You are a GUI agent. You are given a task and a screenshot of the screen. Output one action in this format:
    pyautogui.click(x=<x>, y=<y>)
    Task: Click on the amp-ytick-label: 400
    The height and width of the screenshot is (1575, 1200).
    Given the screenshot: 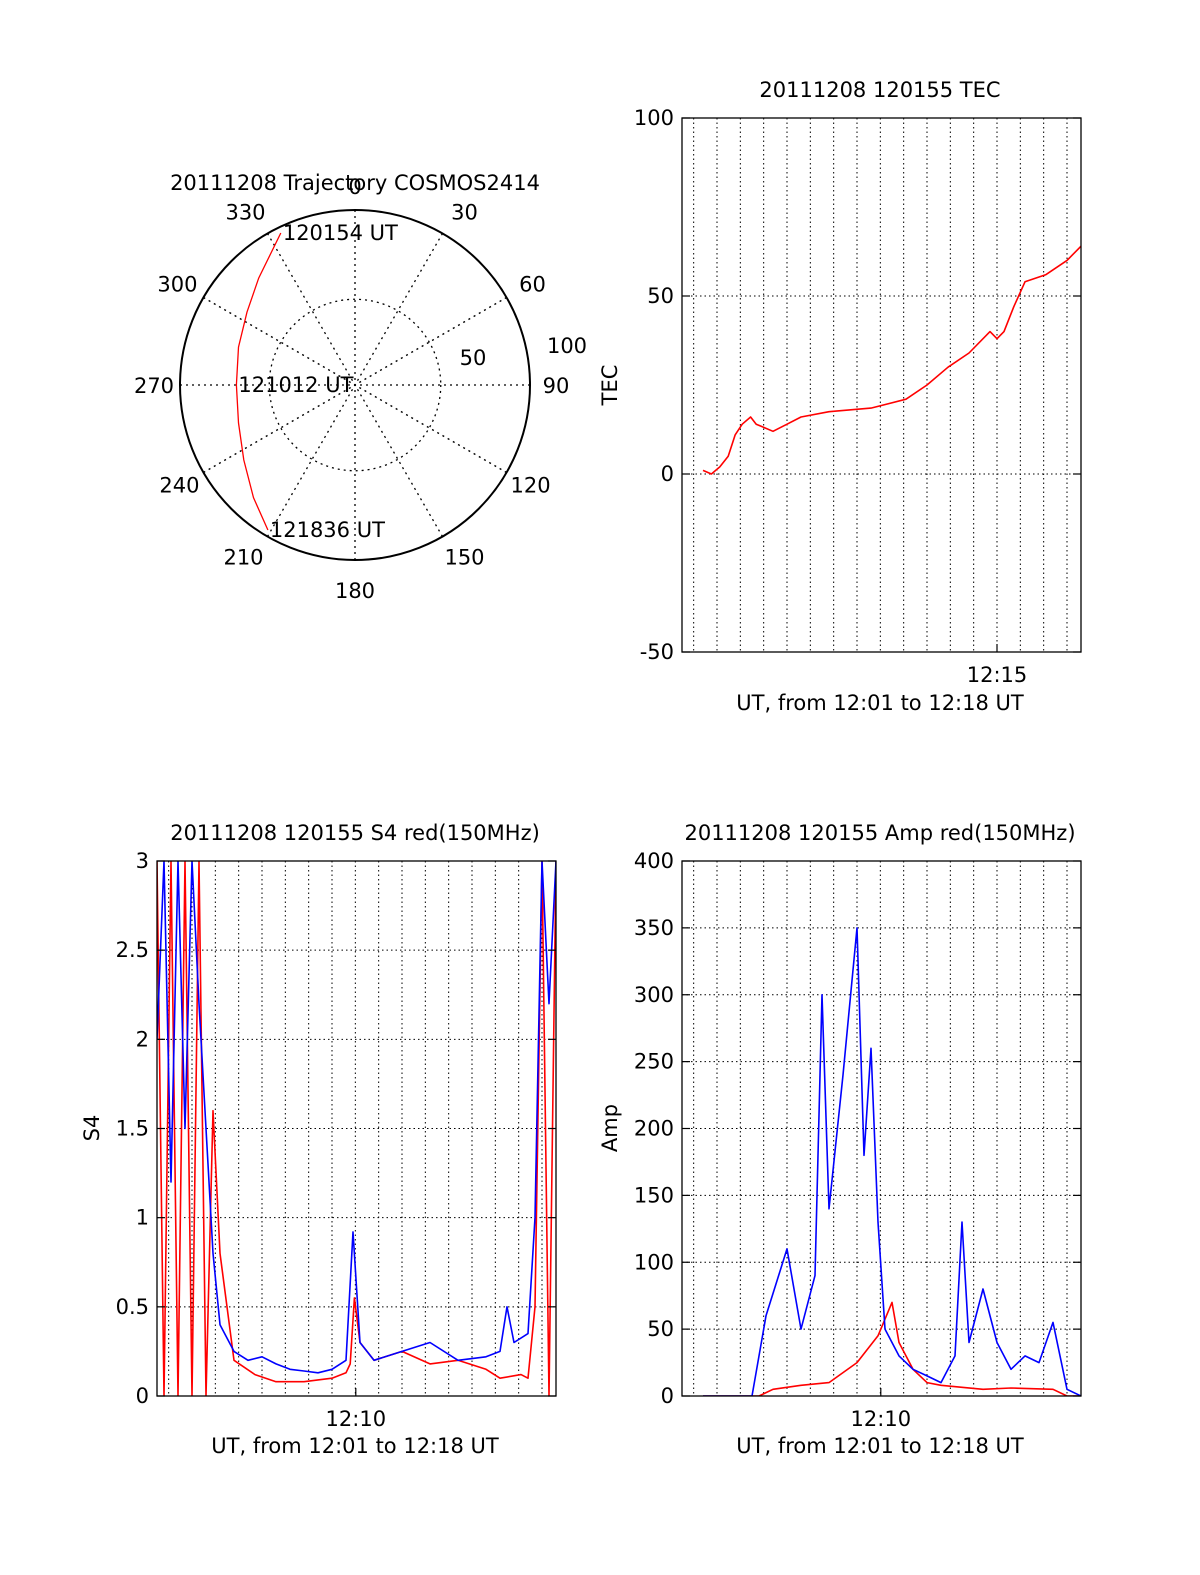 What is the action you would take?
    pyautogui.click(x=654, y=861)
    